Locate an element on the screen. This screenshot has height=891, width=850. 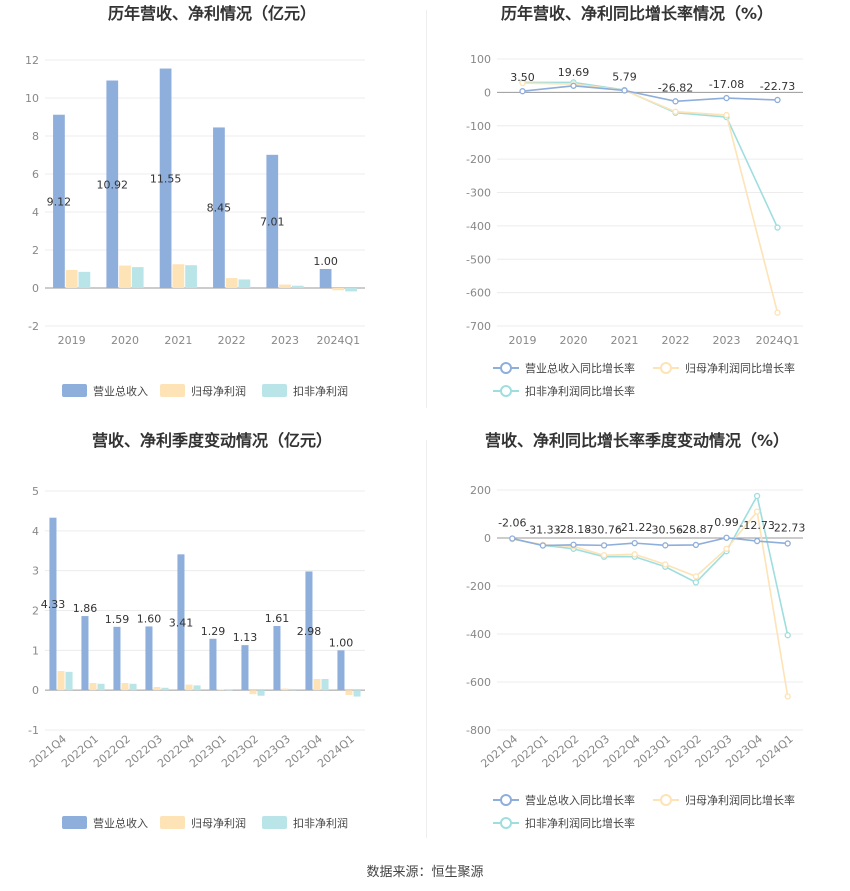
y-tick-label: 4 is located at coordinates (35, 212).